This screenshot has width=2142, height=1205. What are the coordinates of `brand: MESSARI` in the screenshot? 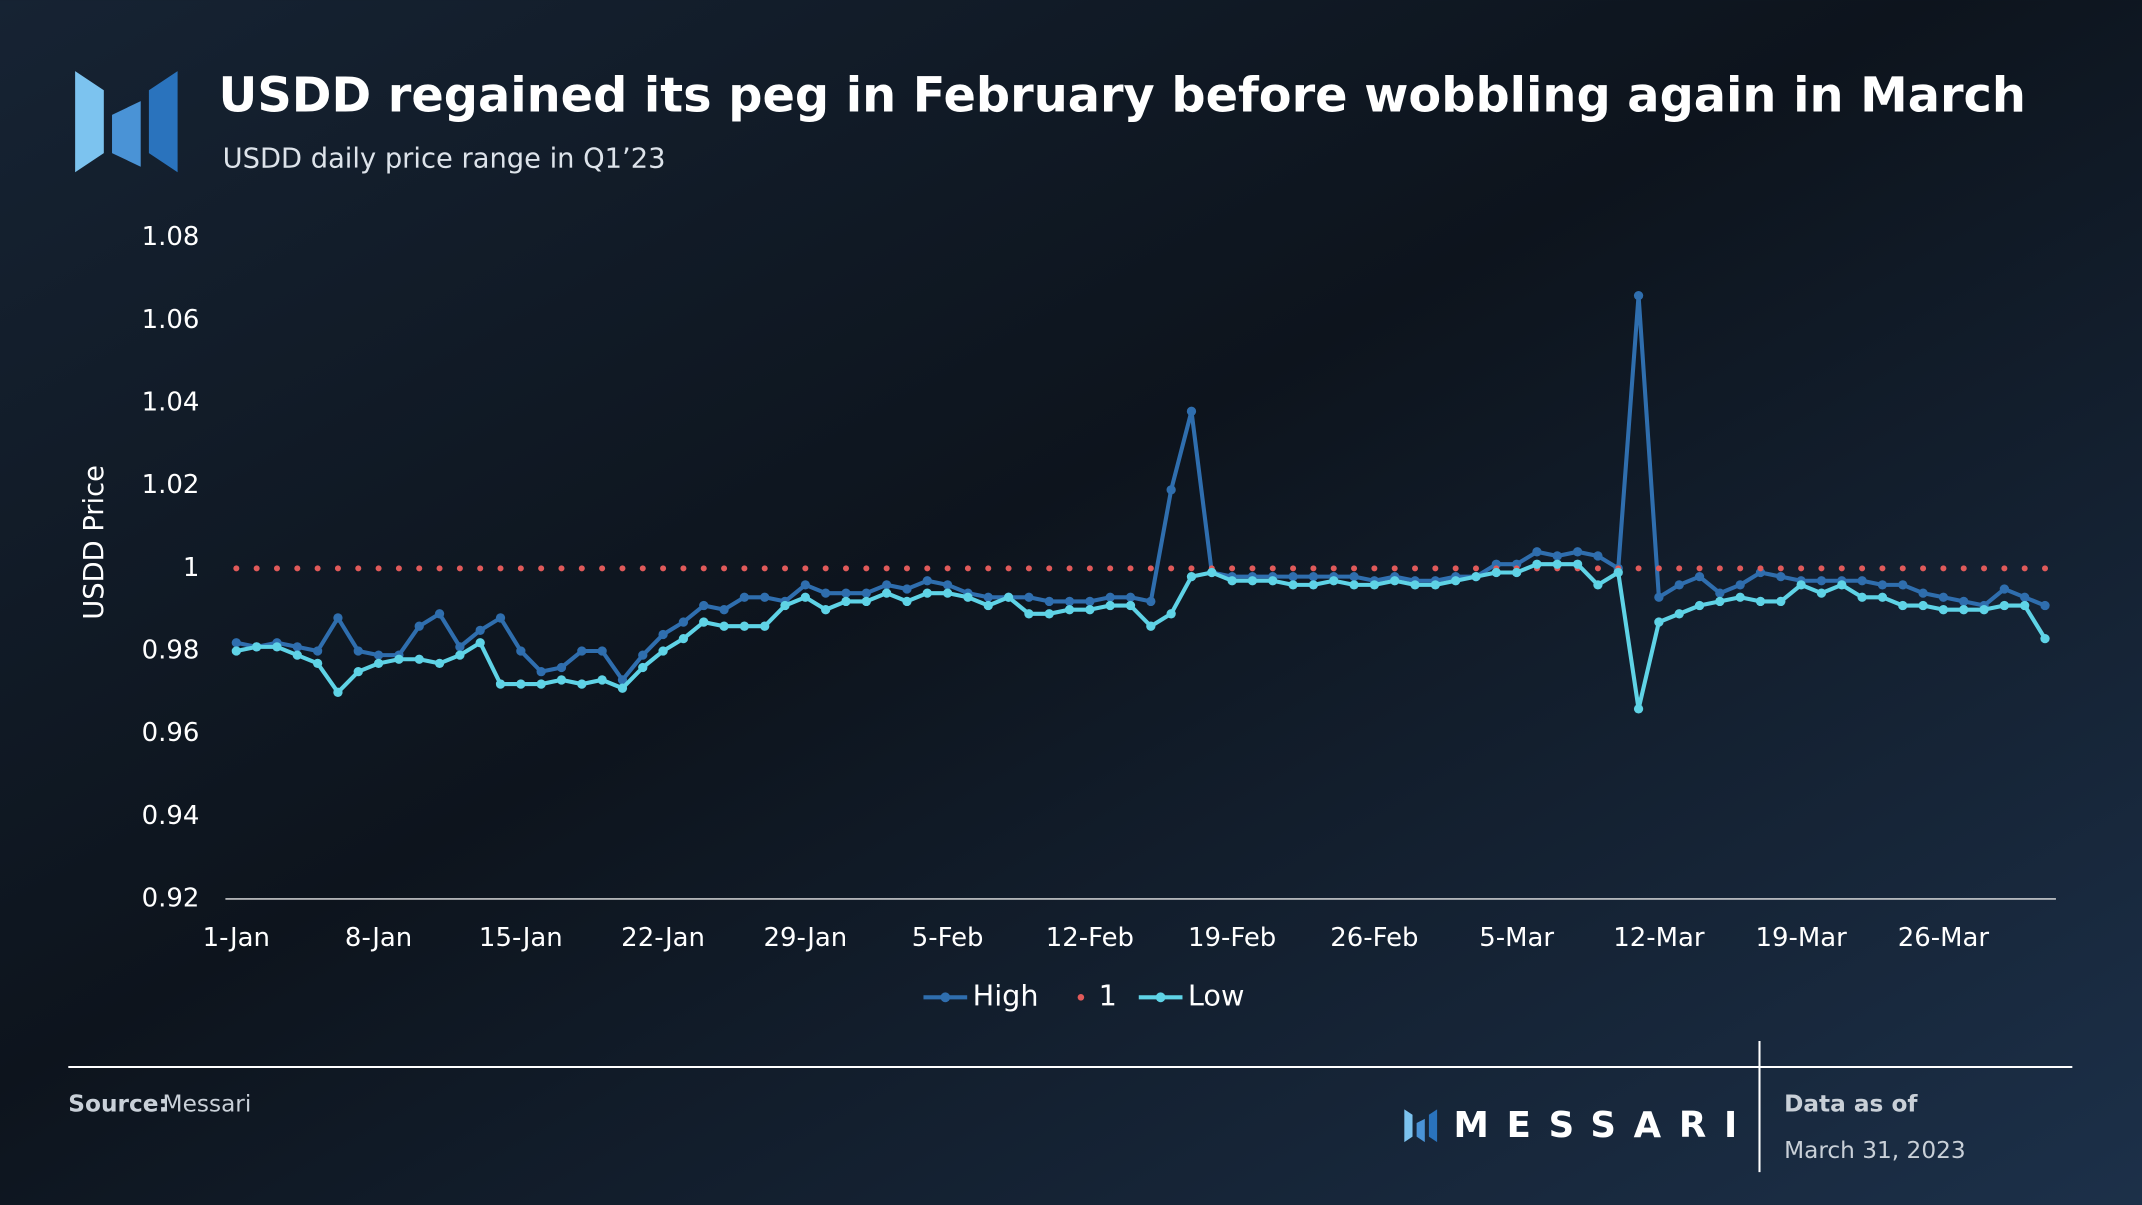 It's located at (1603, 1125).